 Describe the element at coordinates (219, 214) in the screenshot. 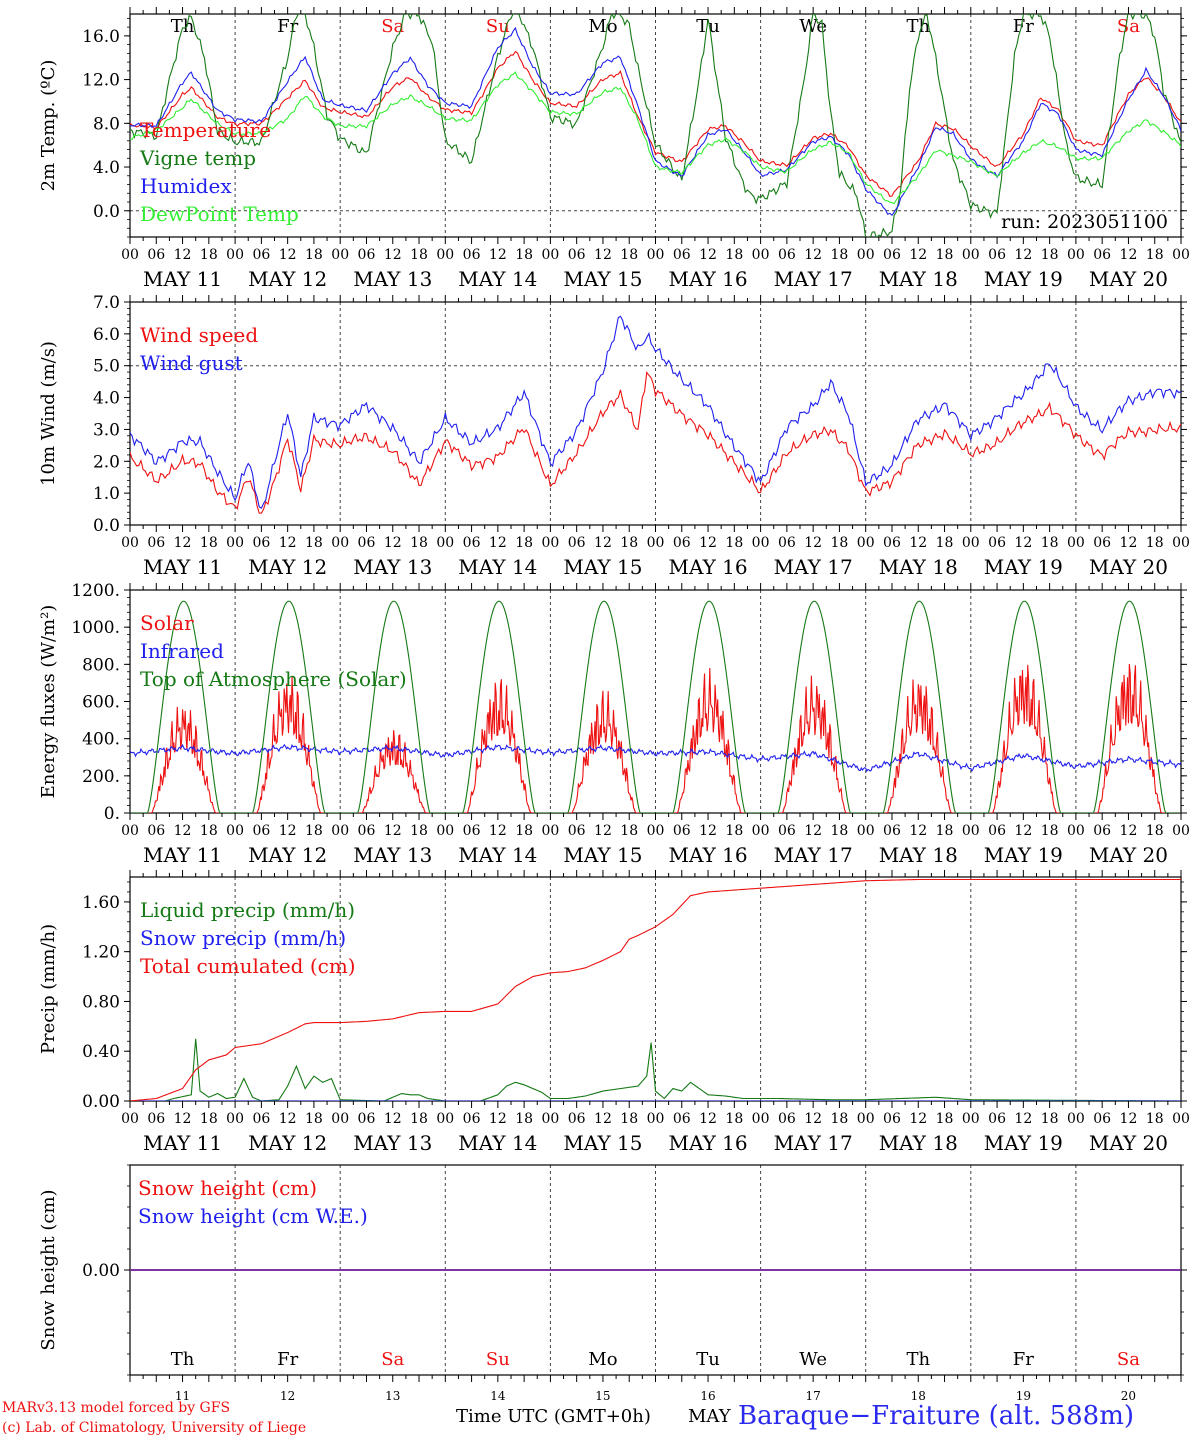

I see `legend-entry: DewPoint Temp` at that location.